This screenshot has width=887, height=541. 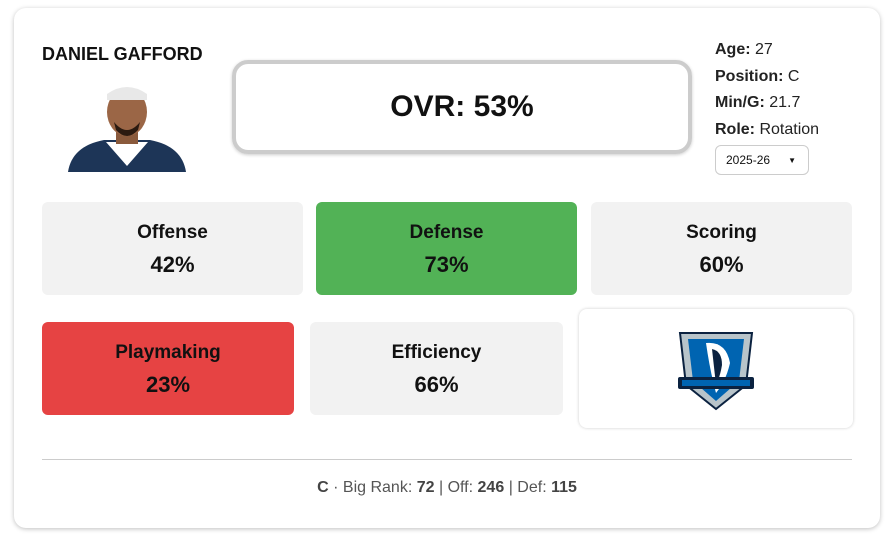 I want to click on info-label: Role:, so click(x=735, y=129).